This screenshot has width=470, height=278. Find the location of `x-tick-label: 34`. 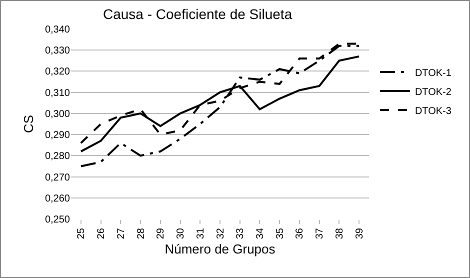

x-tick-label: 34 is located at coordinates (260, 234).